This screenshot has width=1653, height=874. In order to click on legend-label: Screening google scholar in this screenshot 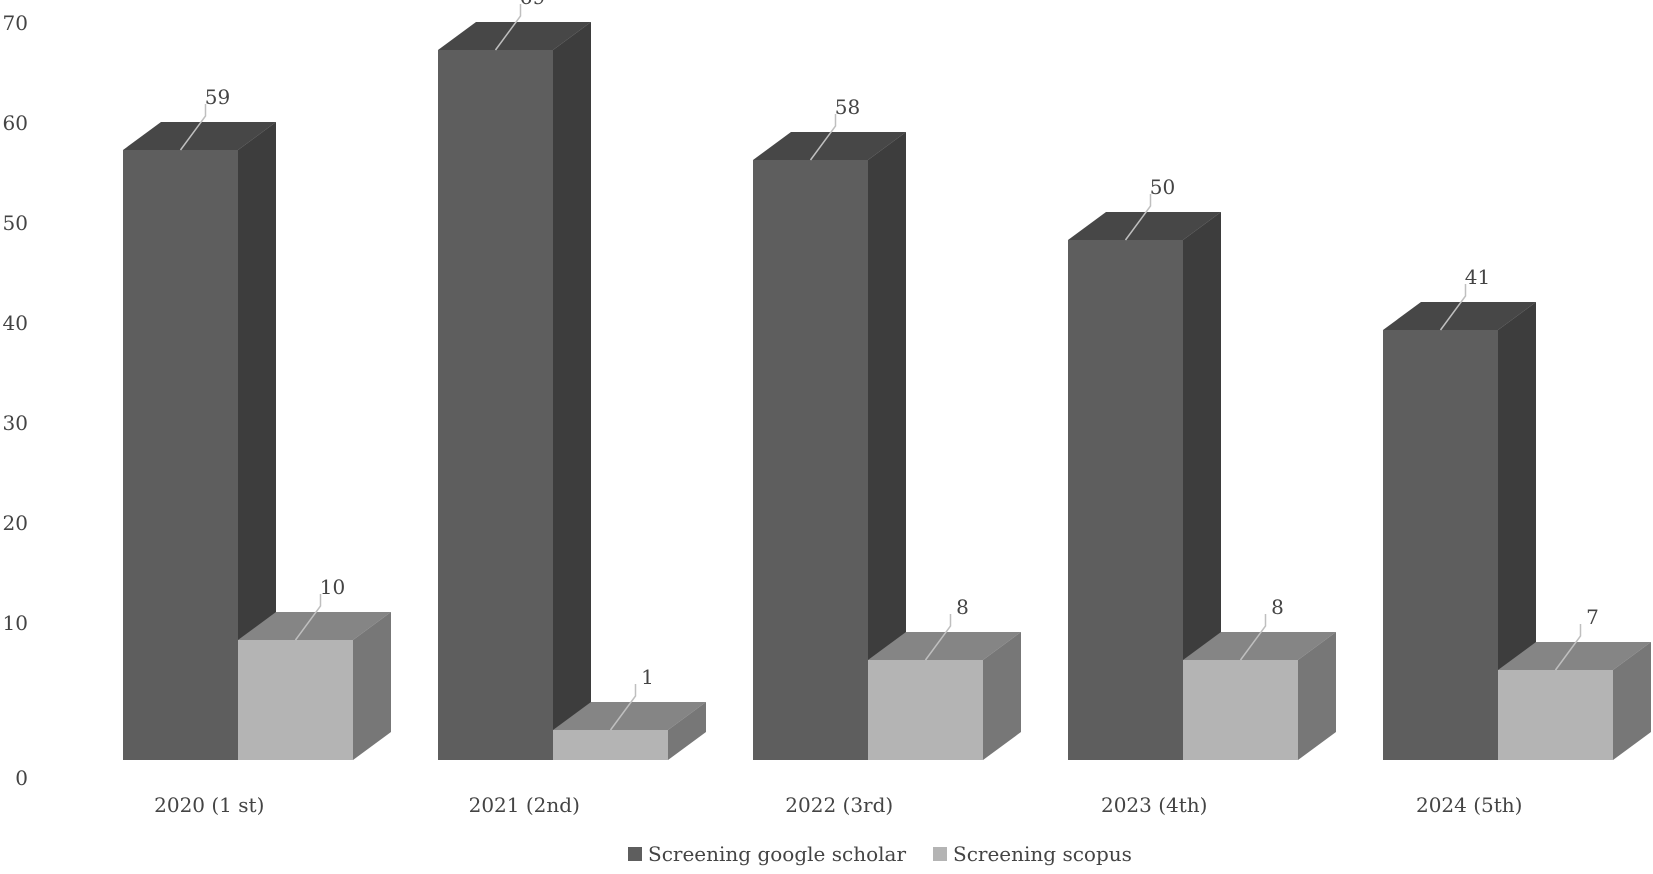, I will do `click(777, 854)`.